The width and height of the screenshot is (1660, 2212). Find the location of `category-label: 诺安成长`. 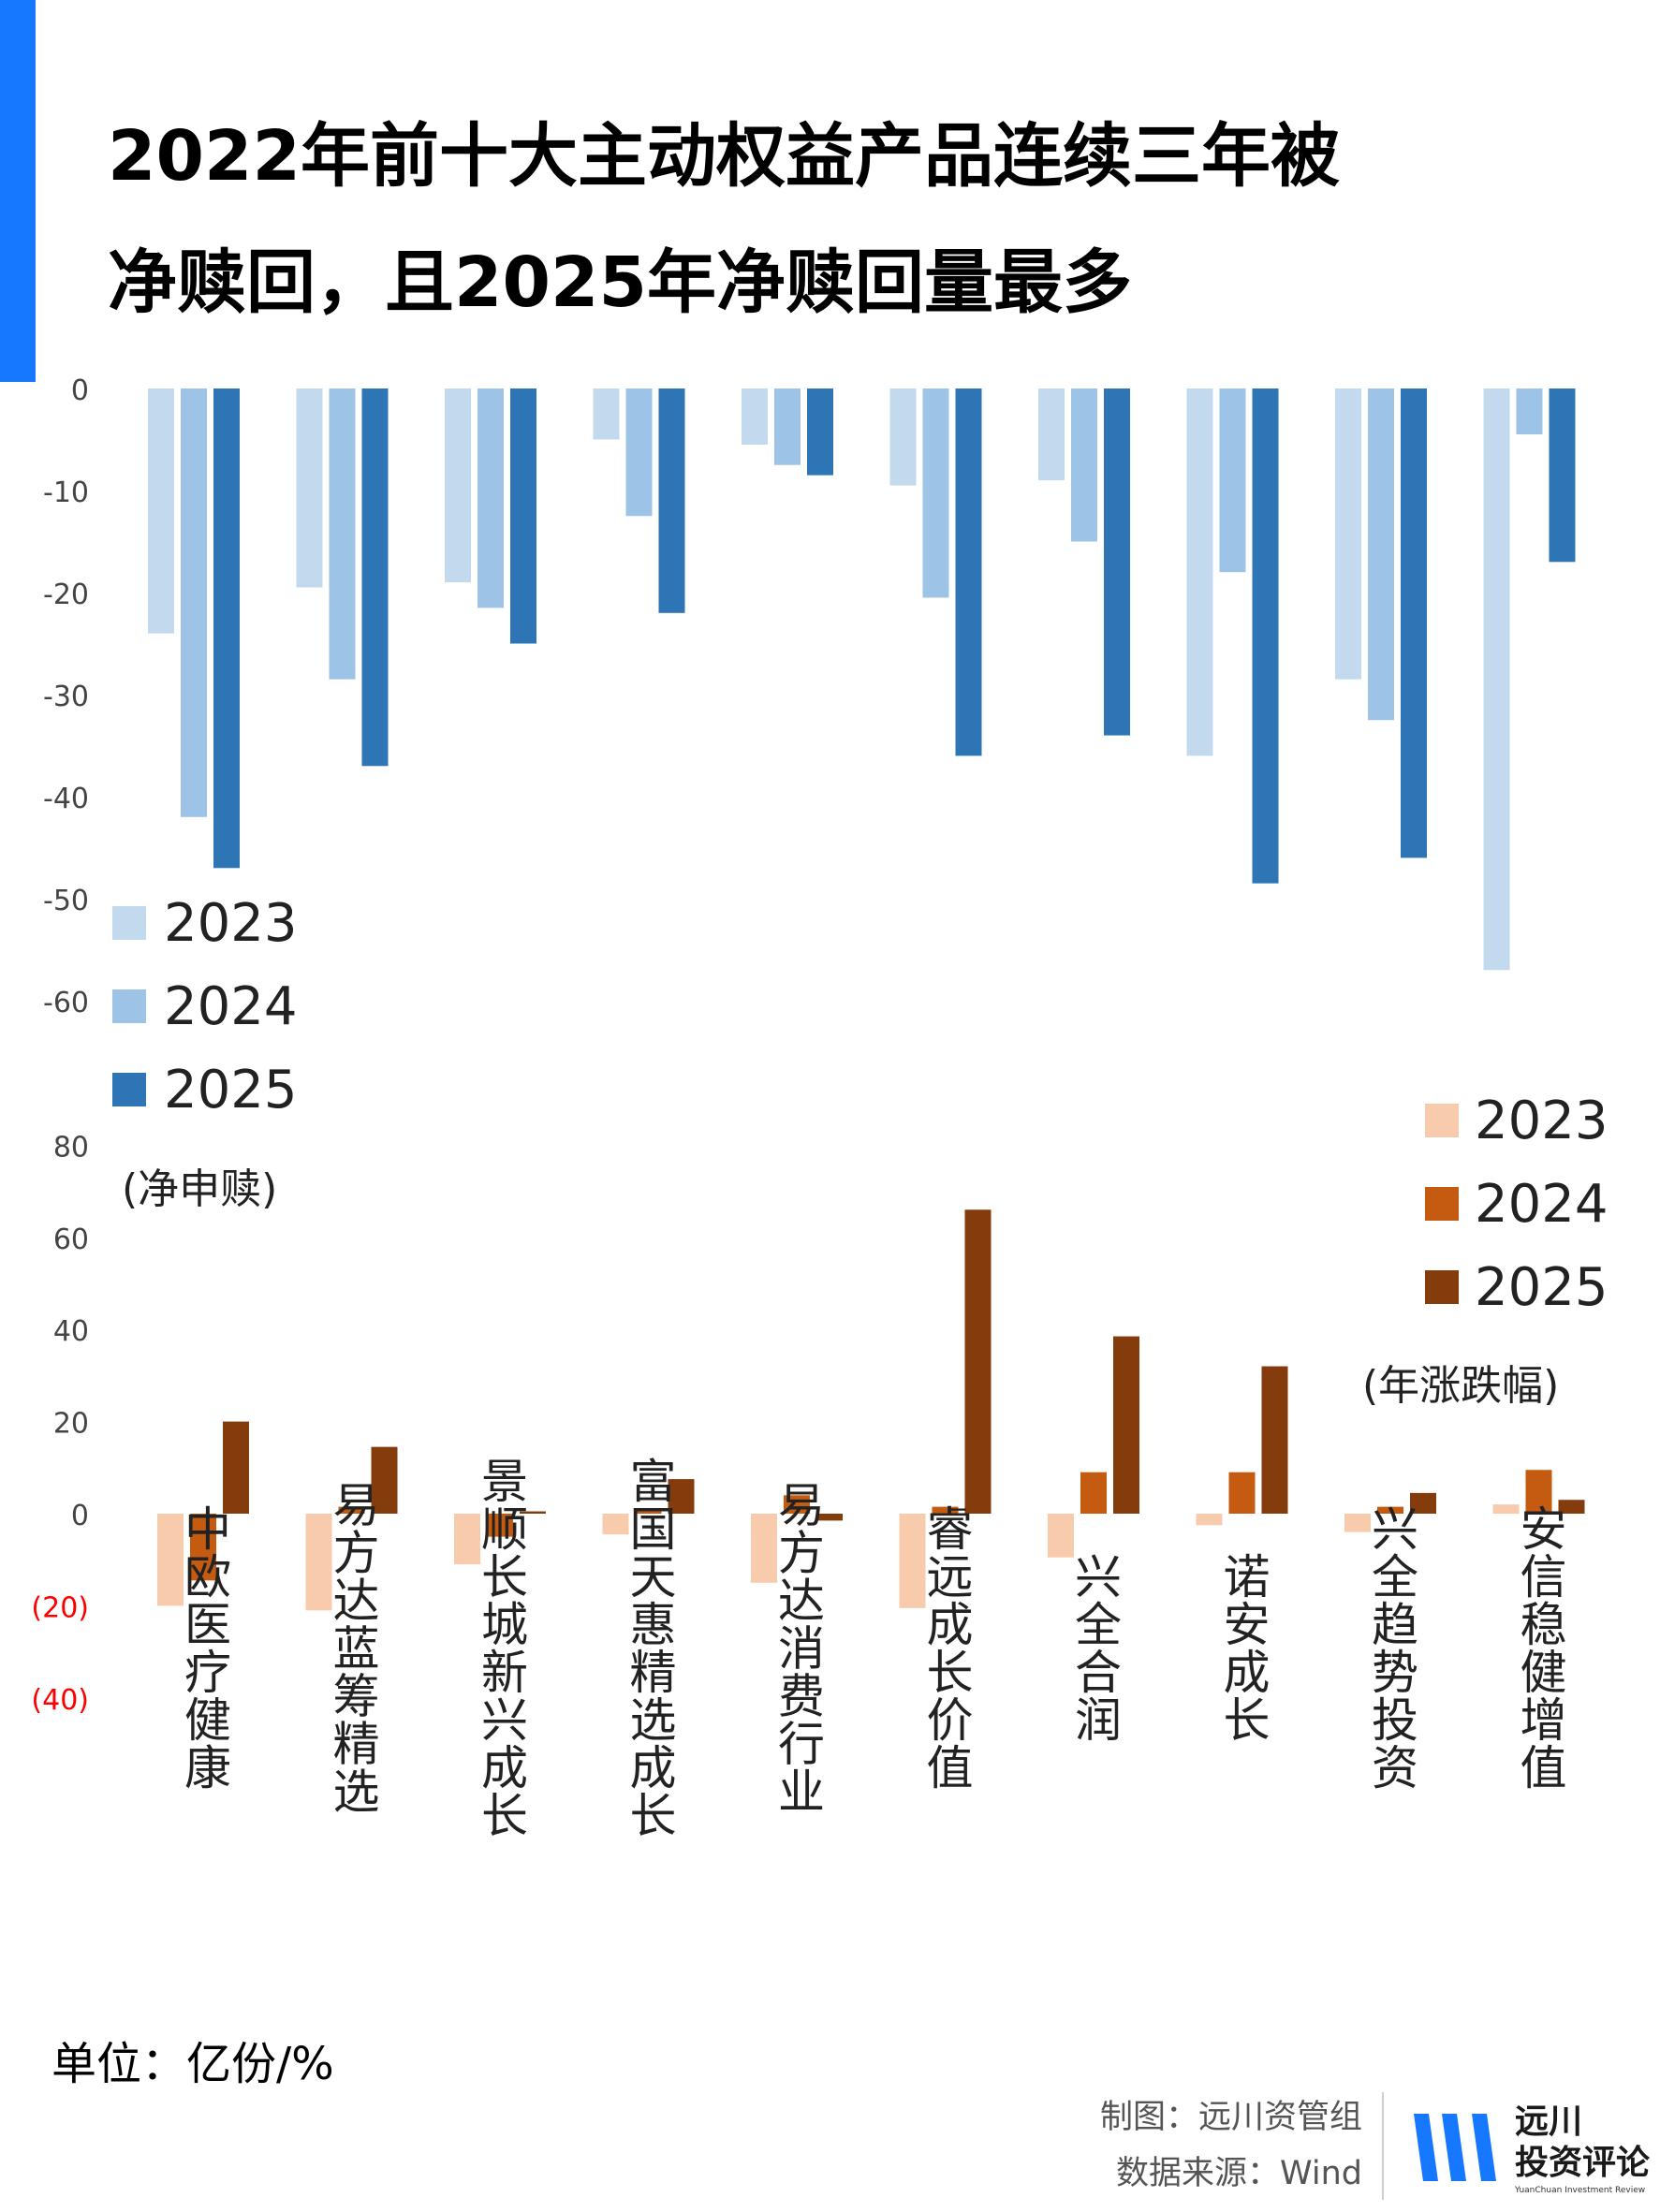

category-label: 诺安成长 is located at coordinates (1243, 1647).